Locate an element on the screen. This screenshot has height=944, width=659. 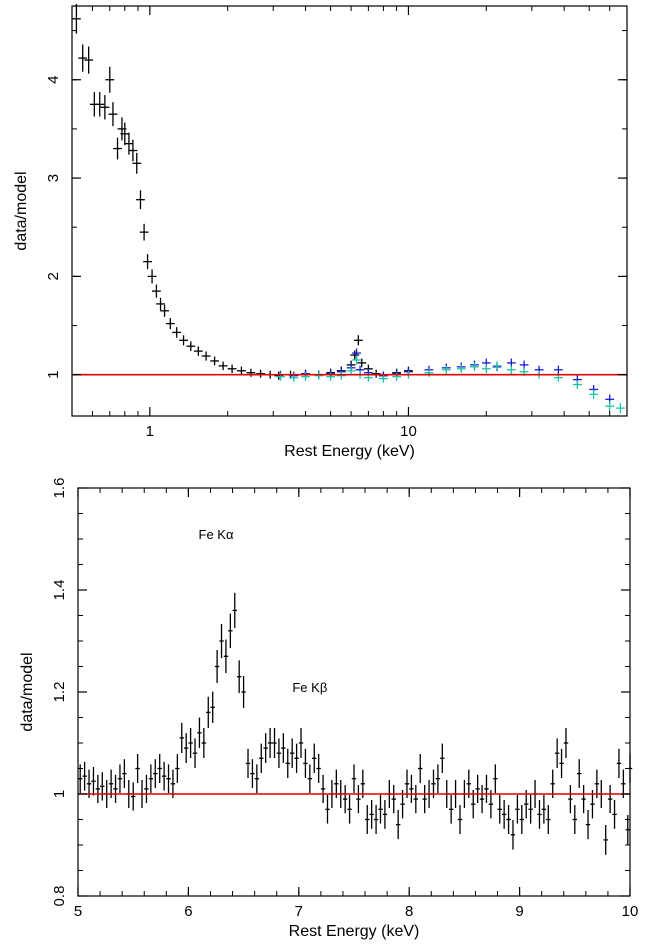
y-tick-label: 4 is located at coordinates (53, 80).